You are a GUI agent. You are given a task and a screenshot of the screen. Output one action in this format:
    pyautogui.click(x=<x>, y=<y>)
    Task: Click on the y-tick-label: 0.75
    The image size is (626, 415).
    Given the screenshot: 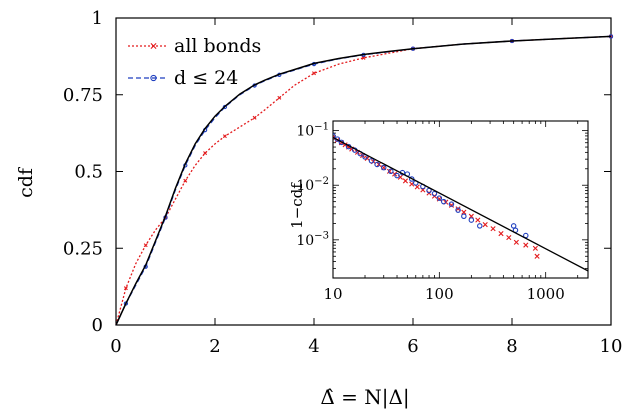 What is the action you would take?
    pyautogui.click(x=83, y=95)
    